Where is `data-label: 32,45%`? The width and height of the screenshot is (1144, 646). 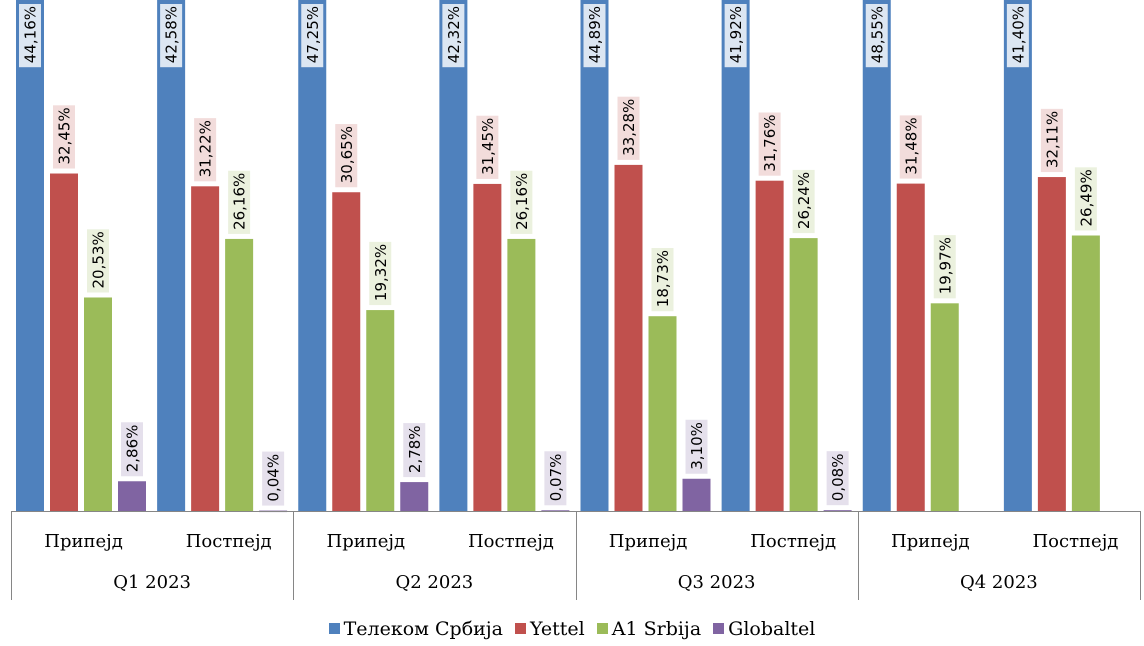 data-label: 32,45% is located at coordinates (65, 135).